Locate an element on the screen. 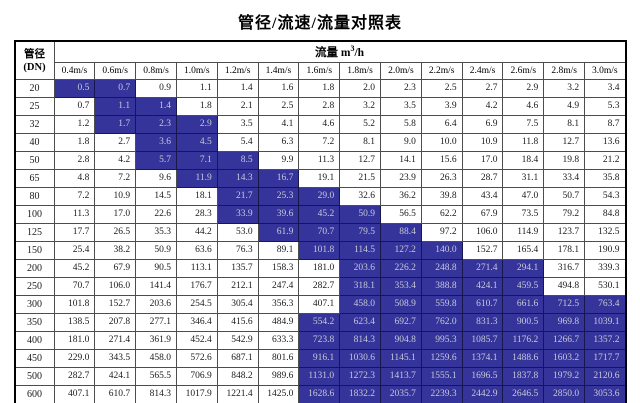 The width and height of the screenshot is (640, 403). flow-value-cell: 19.1 is located at coordinates (319, 178).